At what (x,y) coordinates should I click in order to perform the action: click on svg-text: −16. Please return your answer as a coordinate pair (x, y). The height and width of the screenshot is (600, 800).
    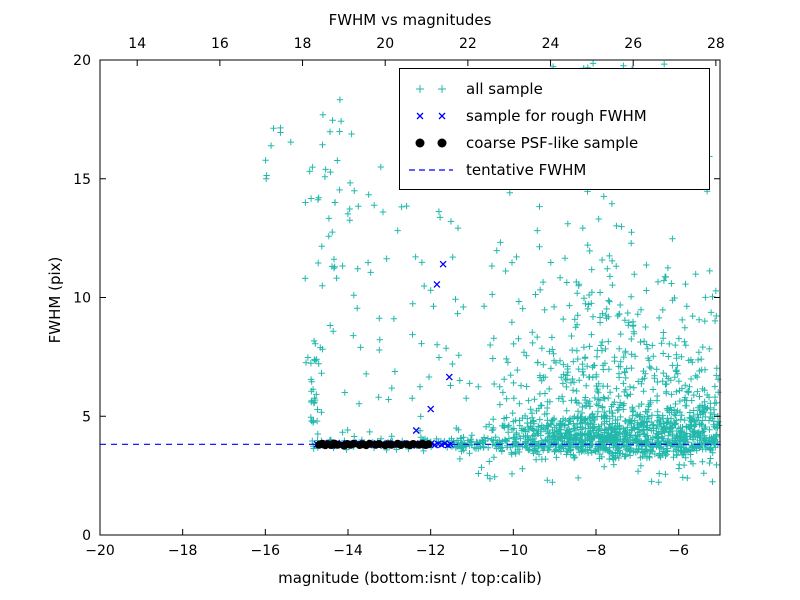
    Looking at the image, I should click on (266, 551).